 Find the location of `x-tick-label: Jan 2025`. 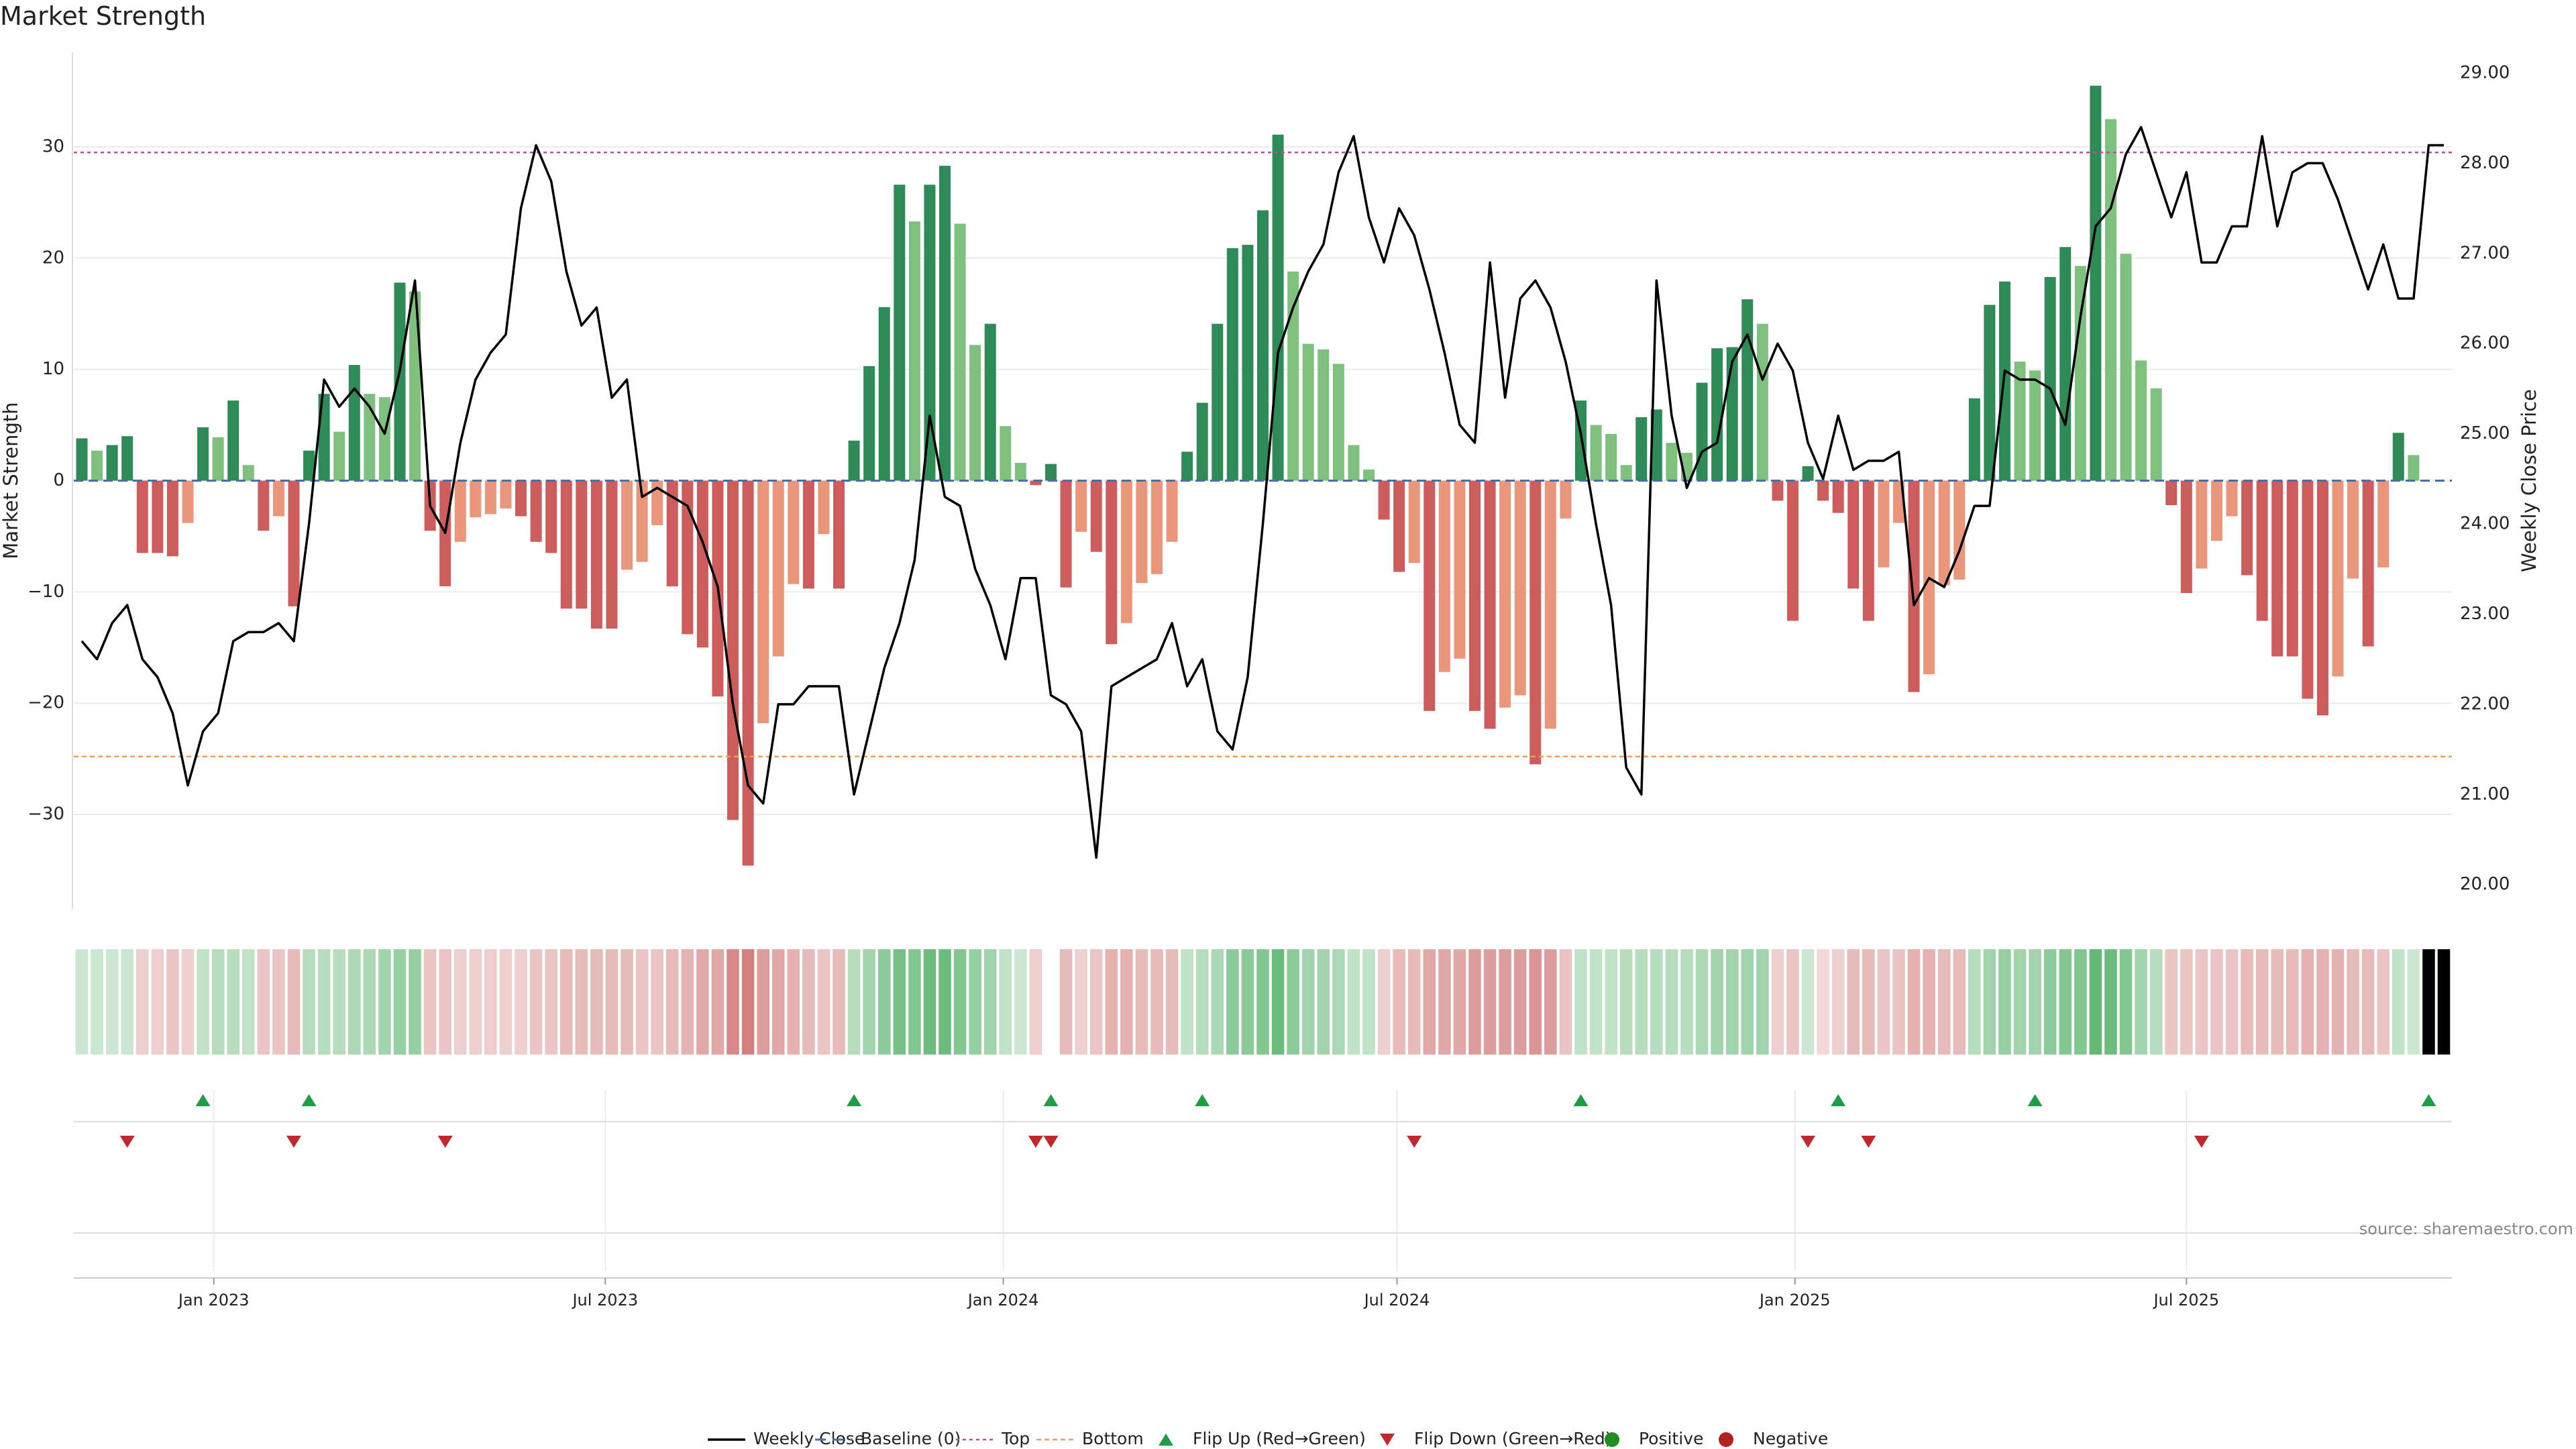

x-tick-label: Jan 2025 is located at coordinates (1794, 1300).